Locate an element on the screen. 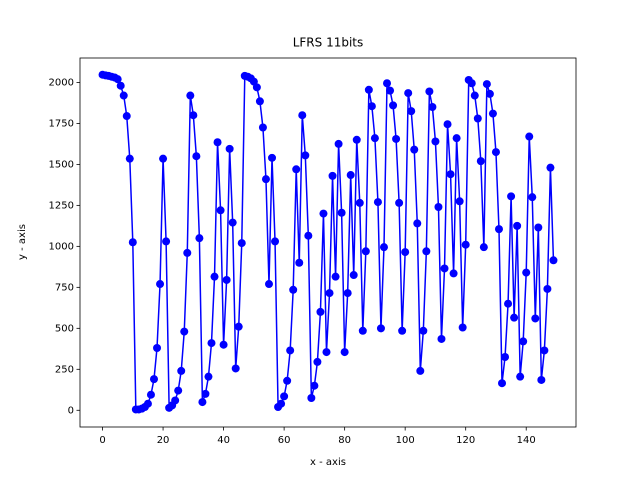 This screenshot has width=640, height=480. x-axis-label: x - axis is located at coordinates (328, 462).